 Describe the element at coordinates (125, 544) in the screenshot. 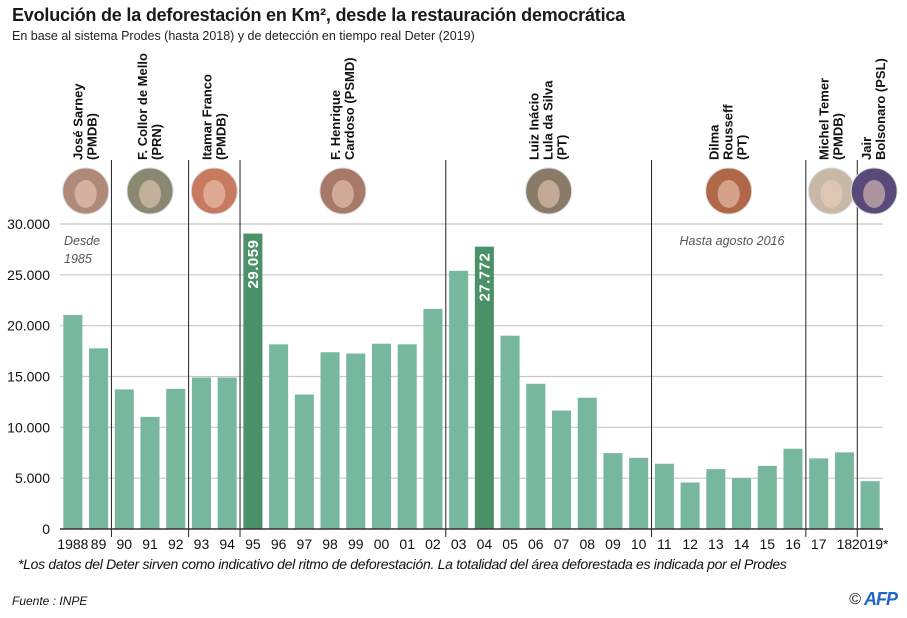

I see `x-tick-label: 90` at that location.